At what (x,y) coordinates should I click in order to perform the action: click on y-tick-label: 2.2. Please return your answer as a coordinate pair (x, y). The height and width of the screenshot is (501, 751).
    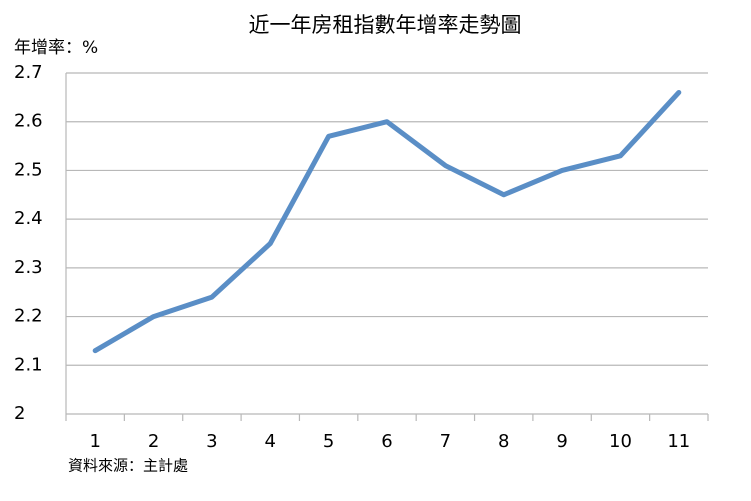
    Looking at the image, I should click on (28, 316).